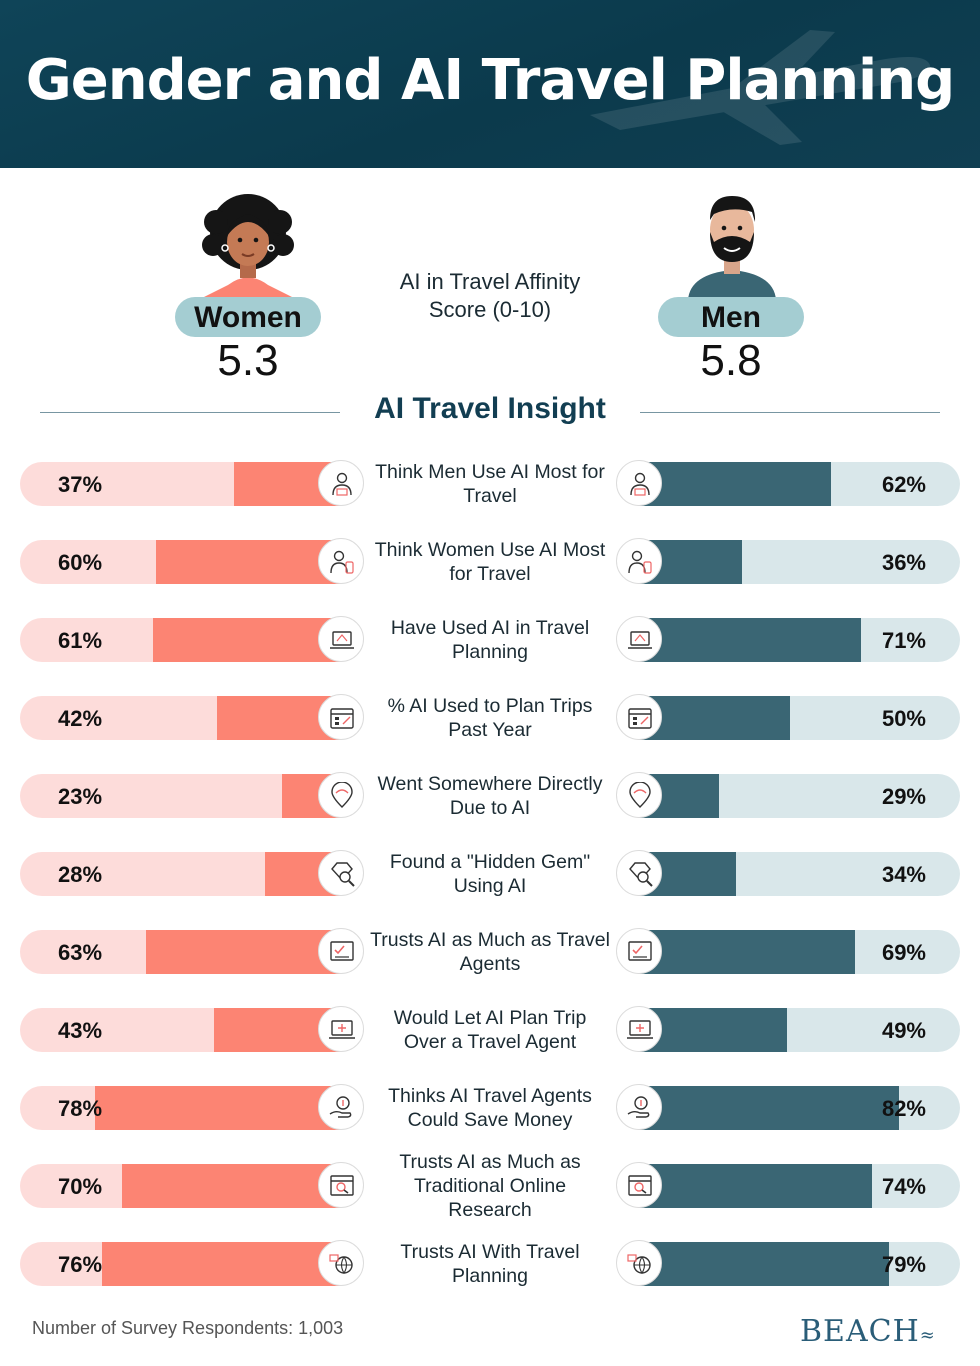 This screenshot has width=980, height=1366. What do you see at coordinates (190, 1030) in the screenshot?
I see `women-bar-track: 43%` at bounding box center [190, 1030].